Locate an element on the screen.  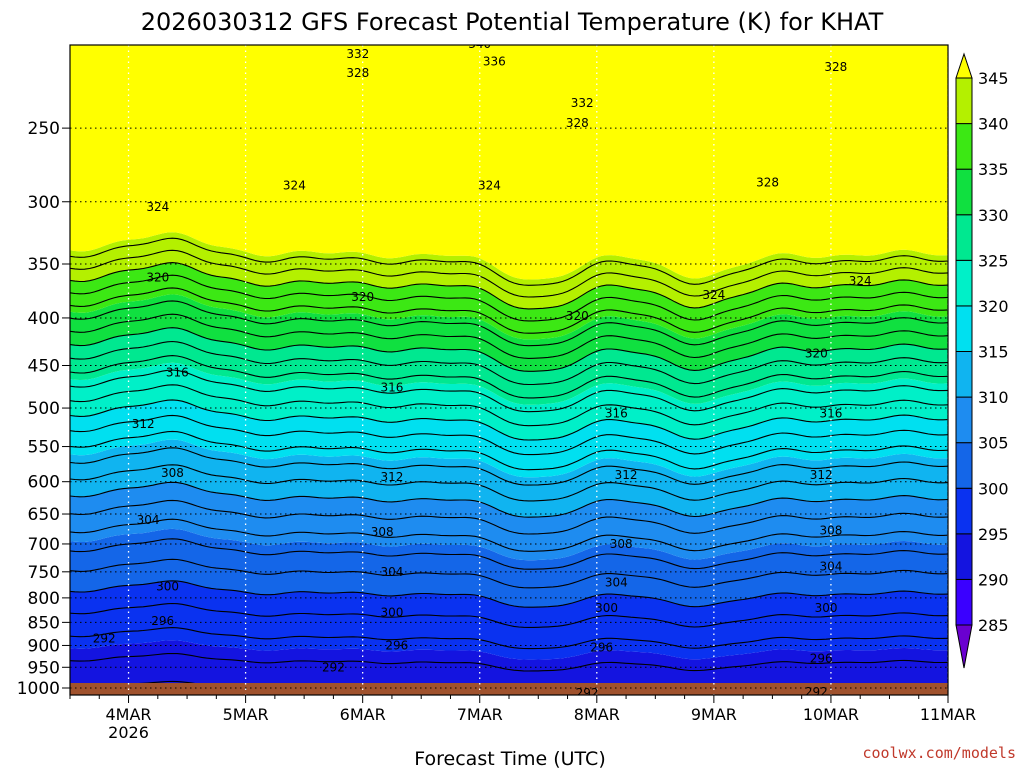
x-tick-label: 6MAR is located at coordinates (363, 714).